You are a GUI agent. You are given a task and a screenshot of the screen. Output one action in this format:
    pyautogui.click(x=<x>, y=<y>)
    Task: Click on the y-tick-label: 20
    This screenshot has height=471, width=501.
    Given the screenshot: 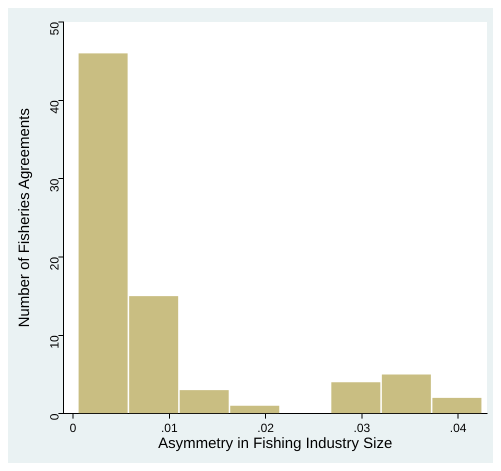 What is the action you would take?
    pyautogui.click(x=55, y=263)
    